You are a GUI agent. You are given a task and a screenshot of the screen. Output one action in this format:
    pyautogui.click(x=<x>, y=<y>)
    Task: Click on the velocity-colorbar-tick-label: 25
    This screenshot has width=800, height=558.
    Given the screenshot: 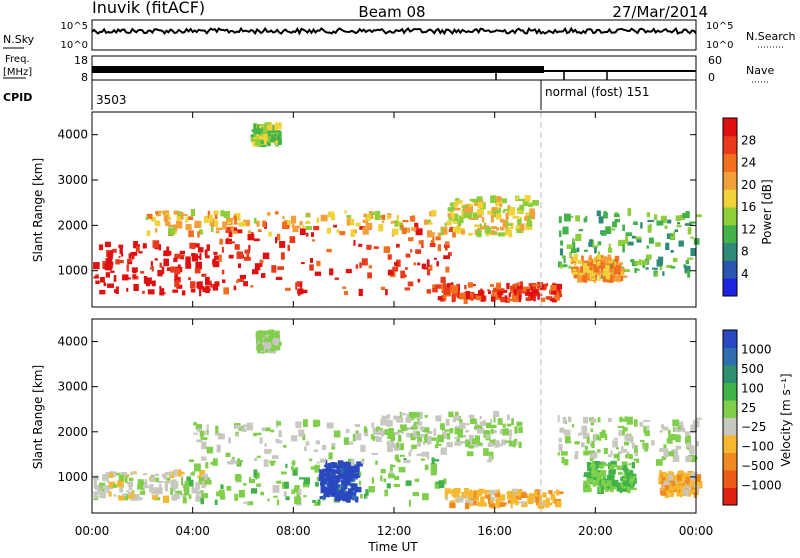 What is the action you would take?
    pyautogui.click(x=748, y=408)
    